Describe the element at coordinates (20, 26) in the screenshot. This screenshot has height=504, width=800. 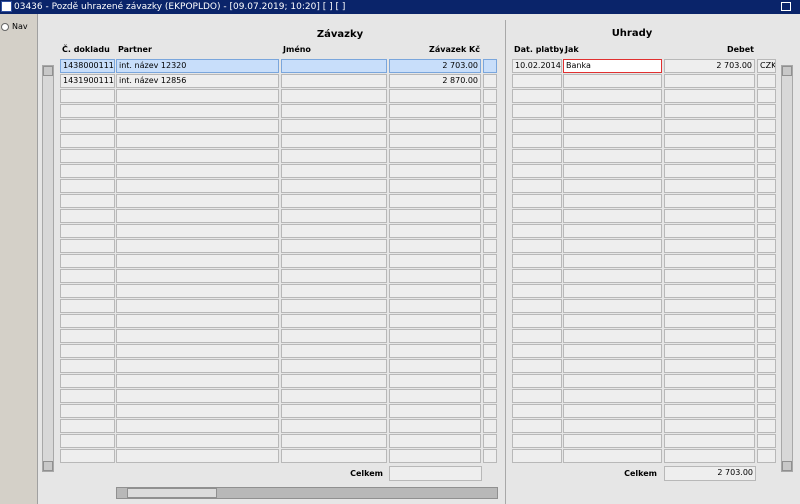
I see `radio-label: Nav` at that location.